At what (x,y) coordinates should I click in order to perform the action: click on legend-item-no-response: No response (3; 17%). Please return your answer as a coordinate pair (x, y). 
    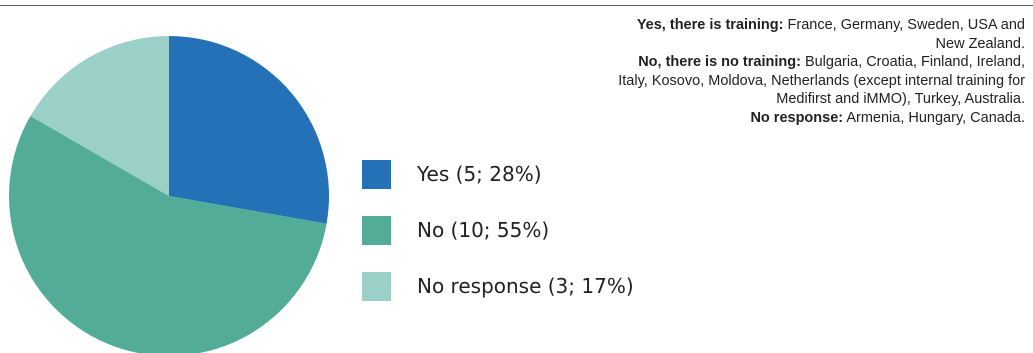
    Looking at the image, I should click on (498, 286).